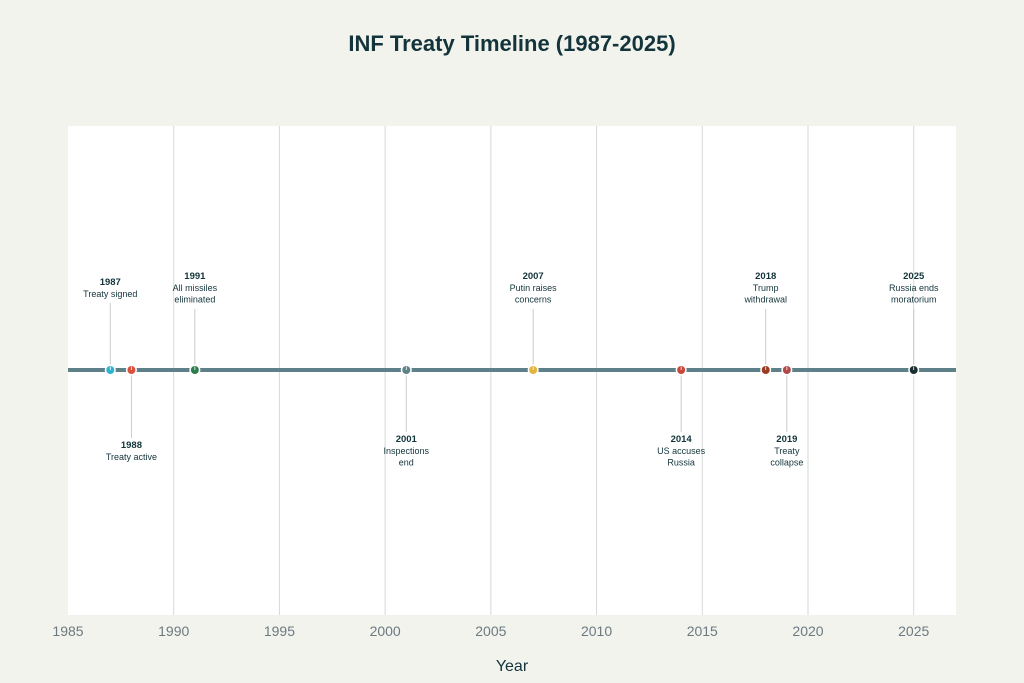 The width and height of the screenshot is (1024, 683). I want to click on x-tick-label: 1995, so click(279, 631).